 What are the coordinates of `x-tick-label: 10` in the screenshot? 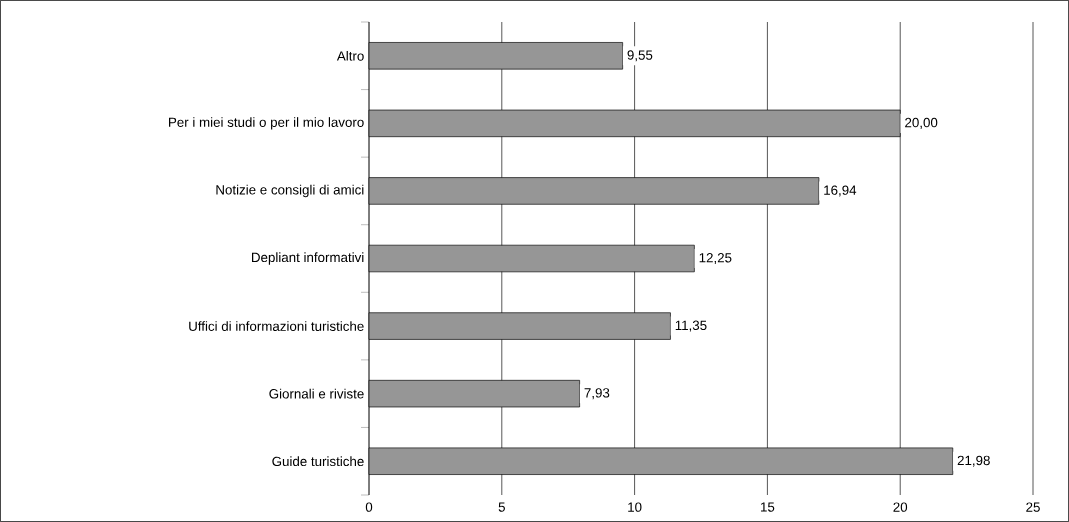 It's located at (635, 507).